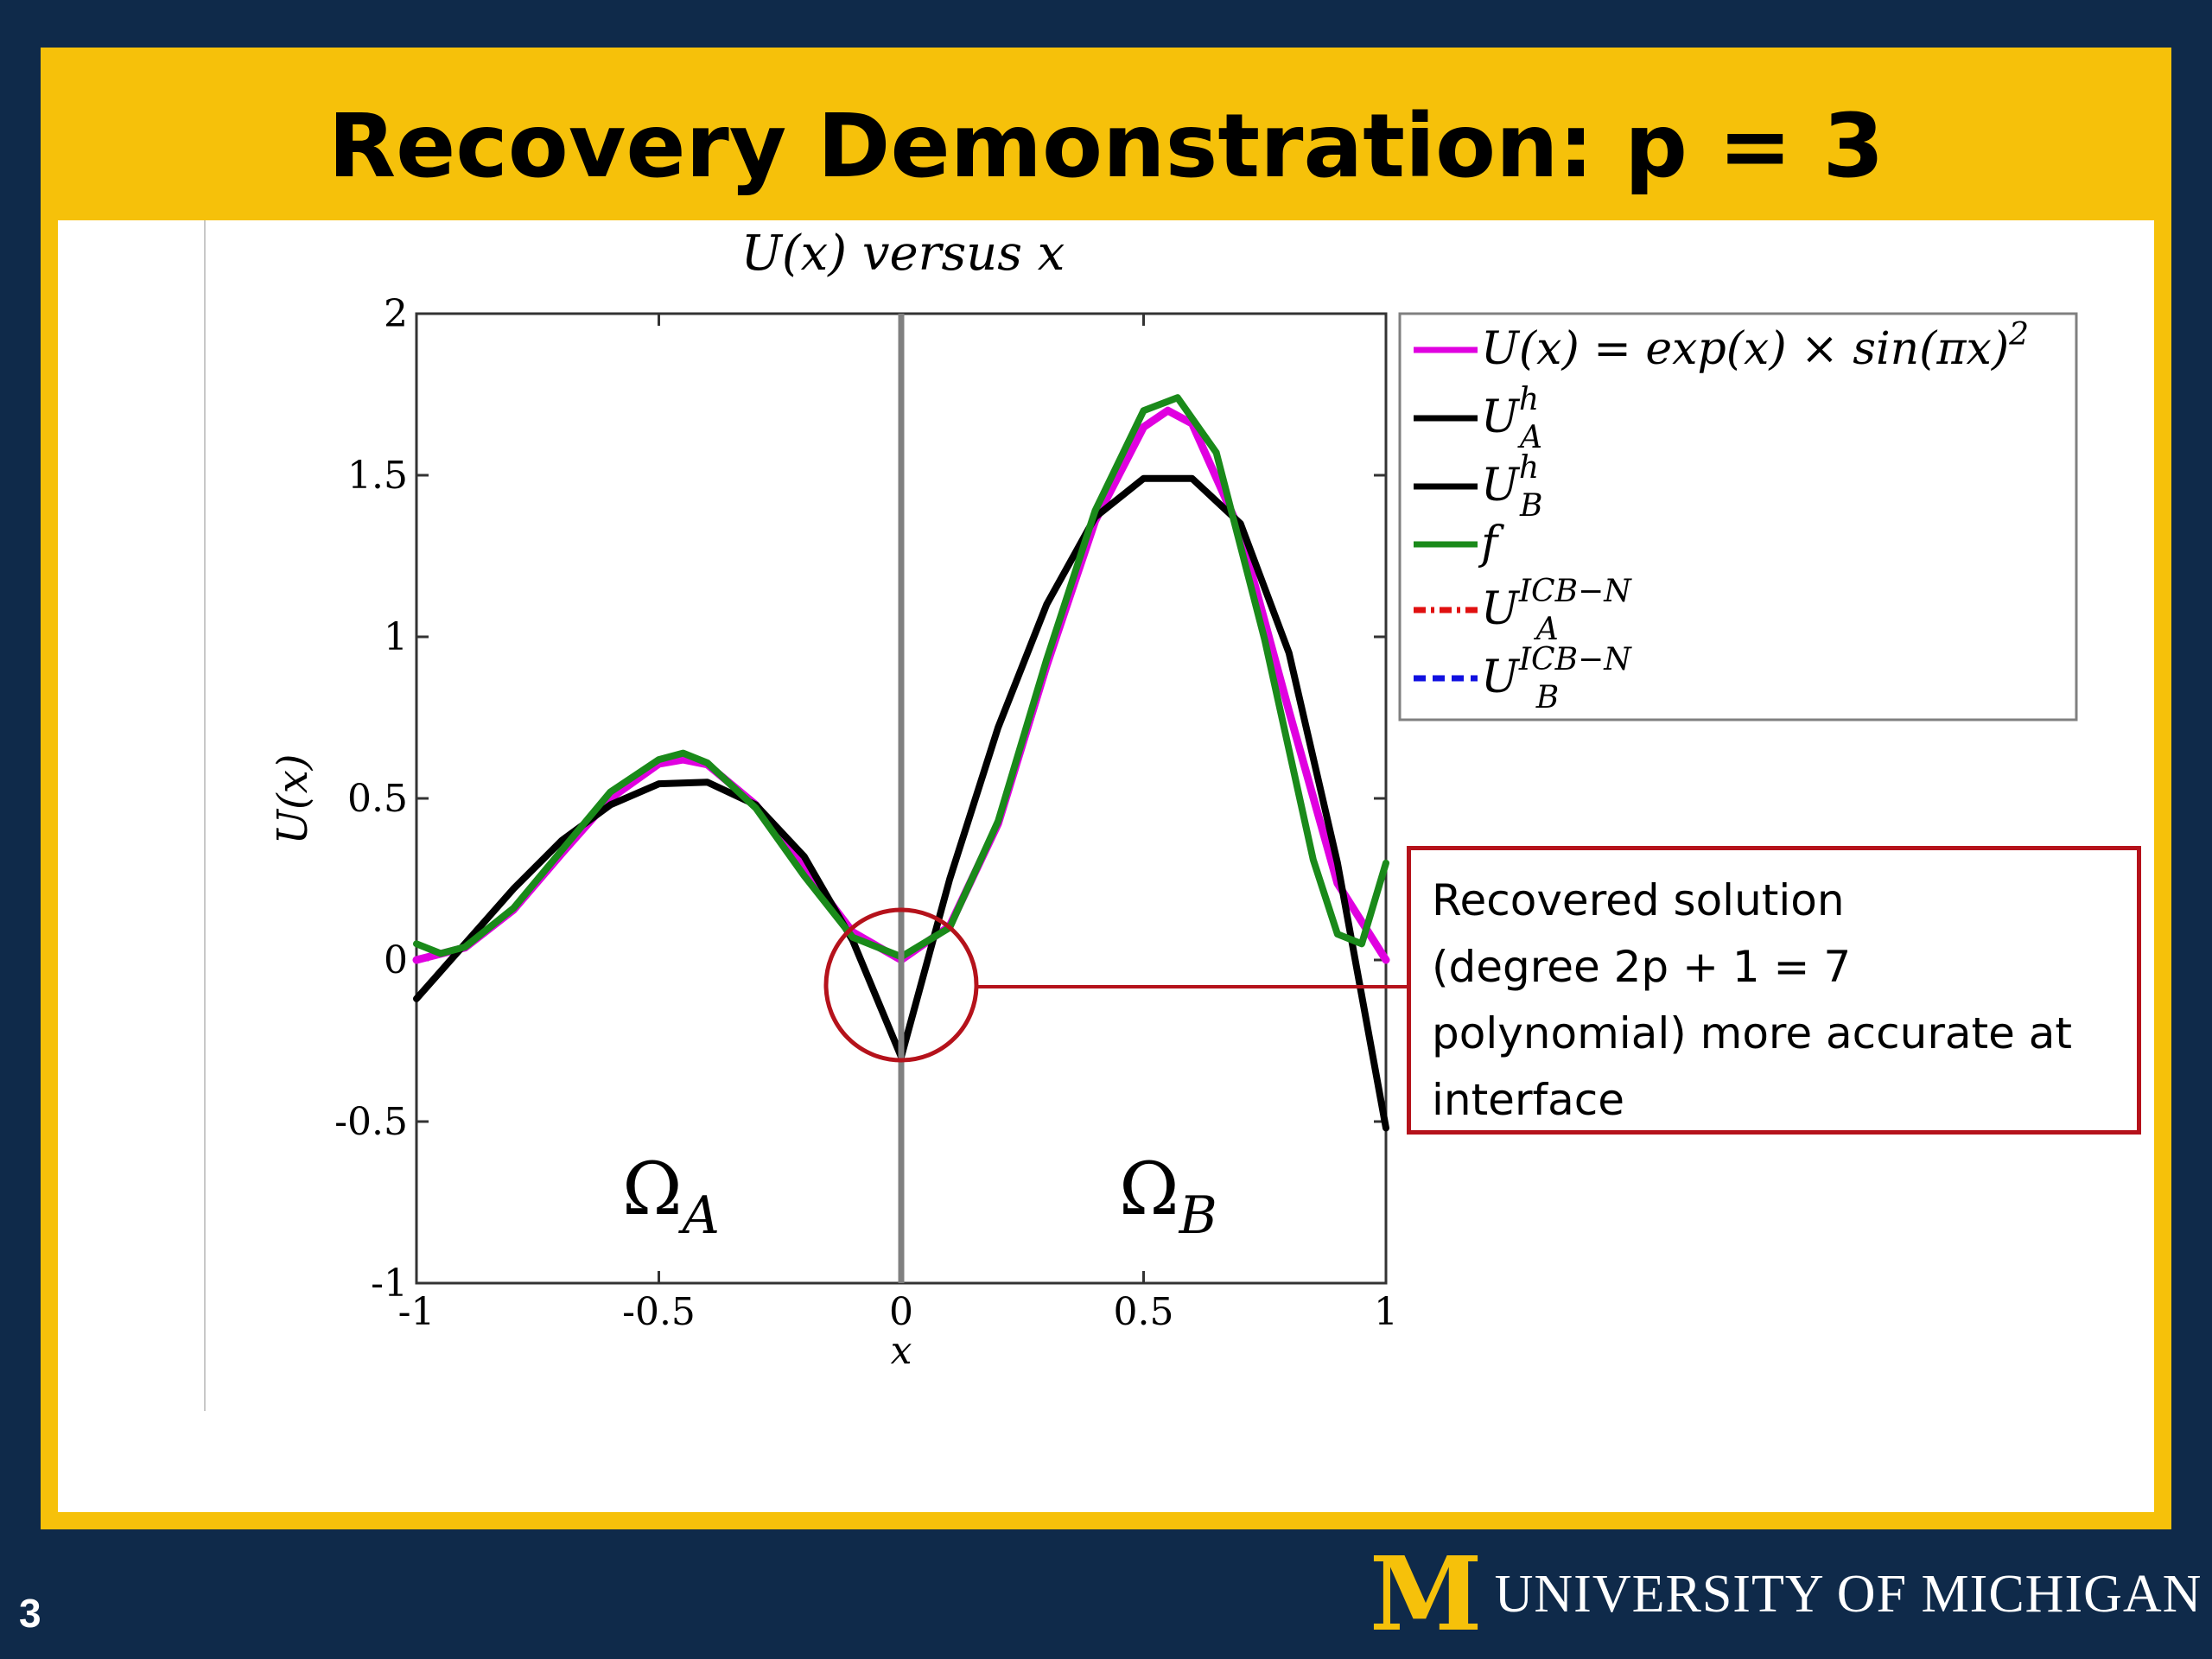 The height and width of the screenshot is (1659, 2212). What do you see at coordinates (416, 1312) in the screenshot?
I see `x-tick-label: -1` at bounding box center [416, 1312].